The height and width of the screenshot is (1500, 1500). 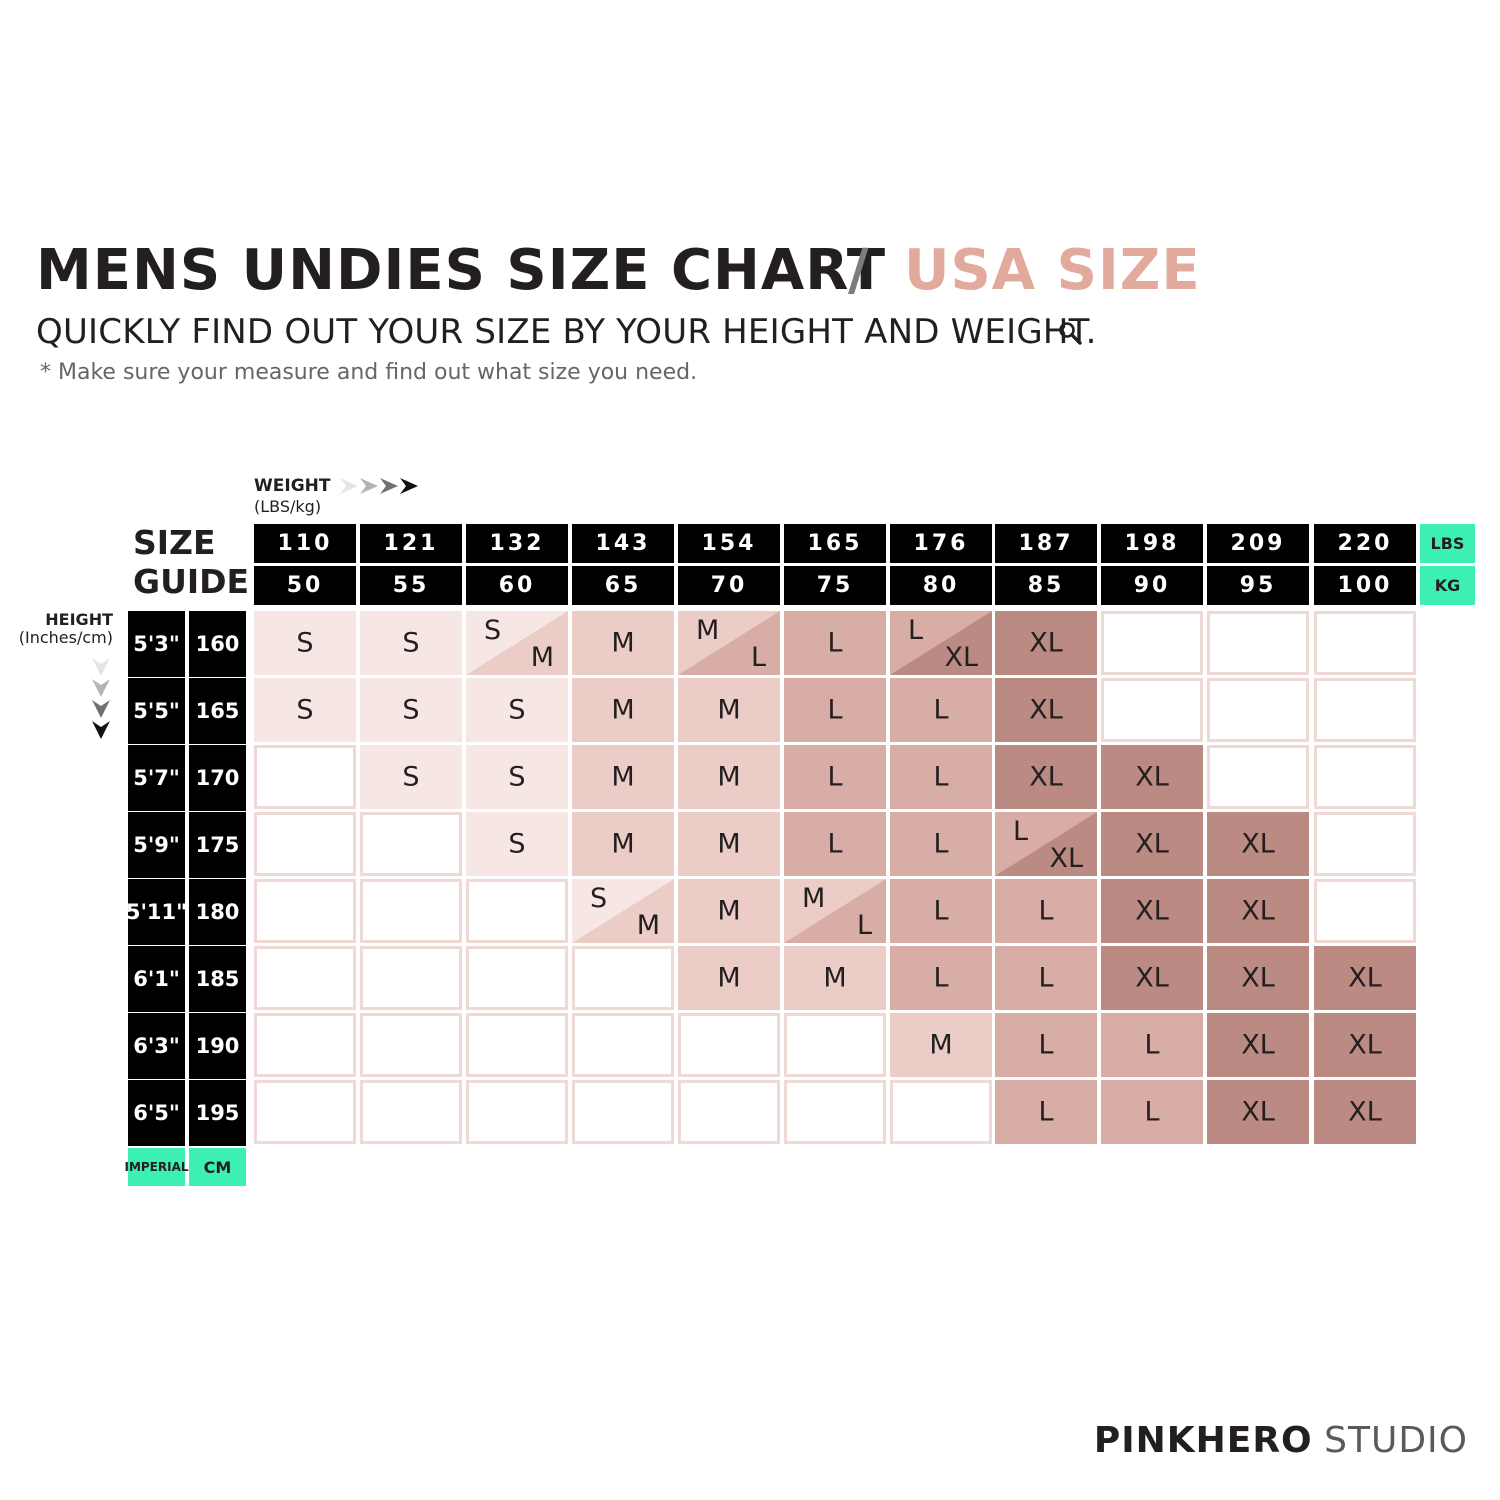 I want to click on search-icon, so click(x=1070, y=333).